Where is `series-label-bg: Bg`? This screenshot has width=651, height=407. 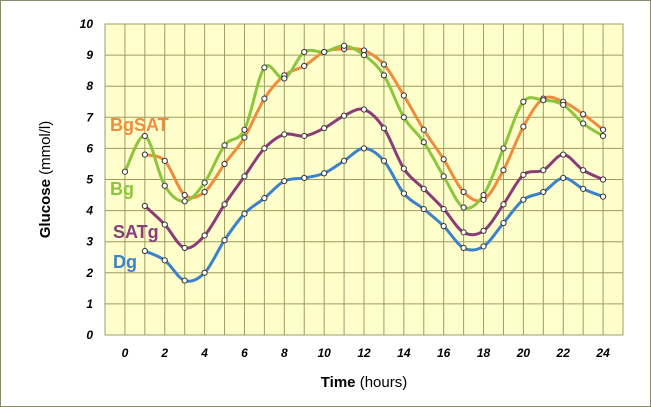 series-label-bg: Bg is located at coordinates (122, 189).